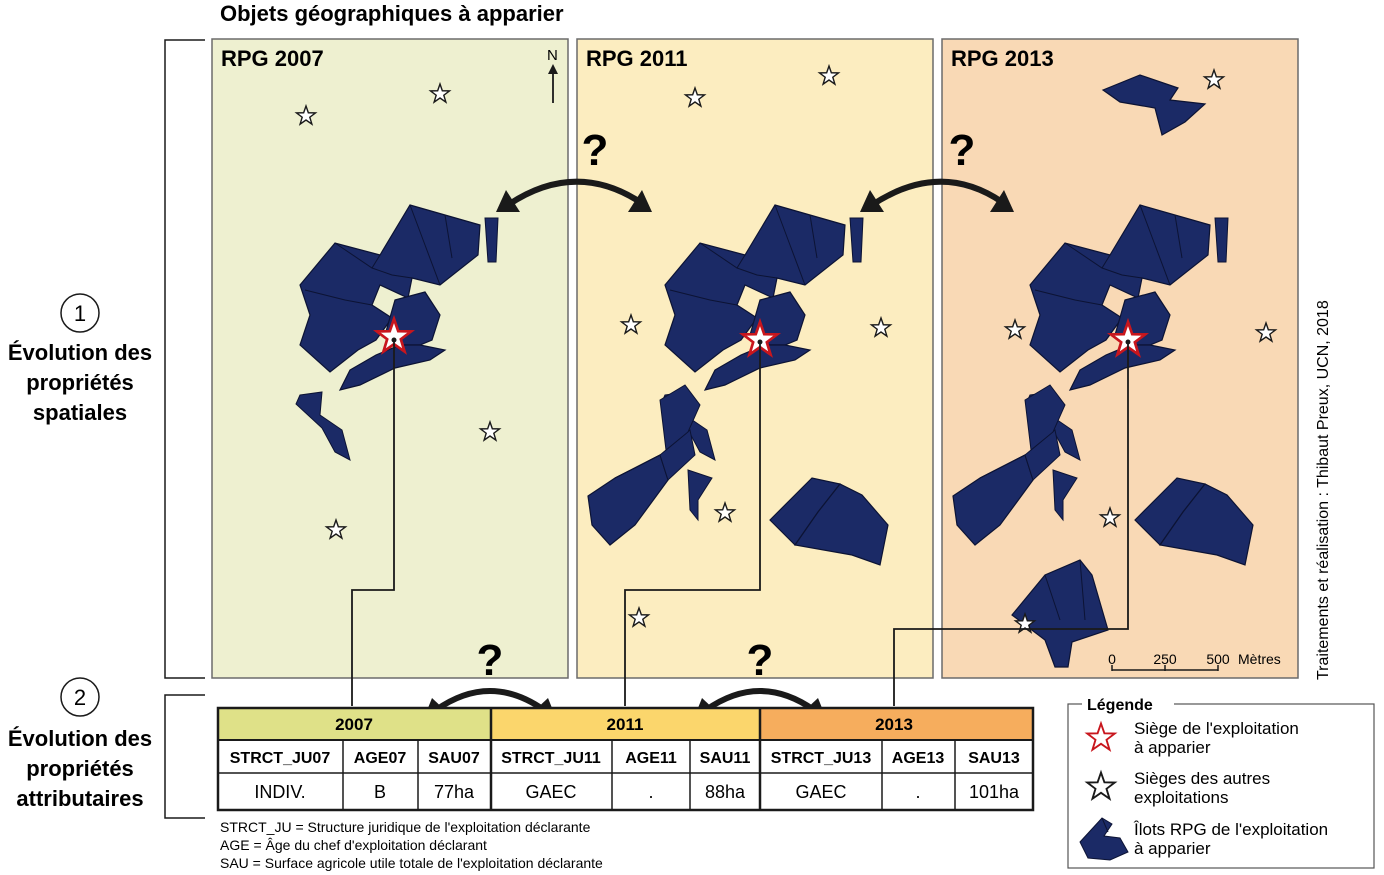  I want to click on legend-item-2-line-1: Sièges des autres, so click(1202, 778).